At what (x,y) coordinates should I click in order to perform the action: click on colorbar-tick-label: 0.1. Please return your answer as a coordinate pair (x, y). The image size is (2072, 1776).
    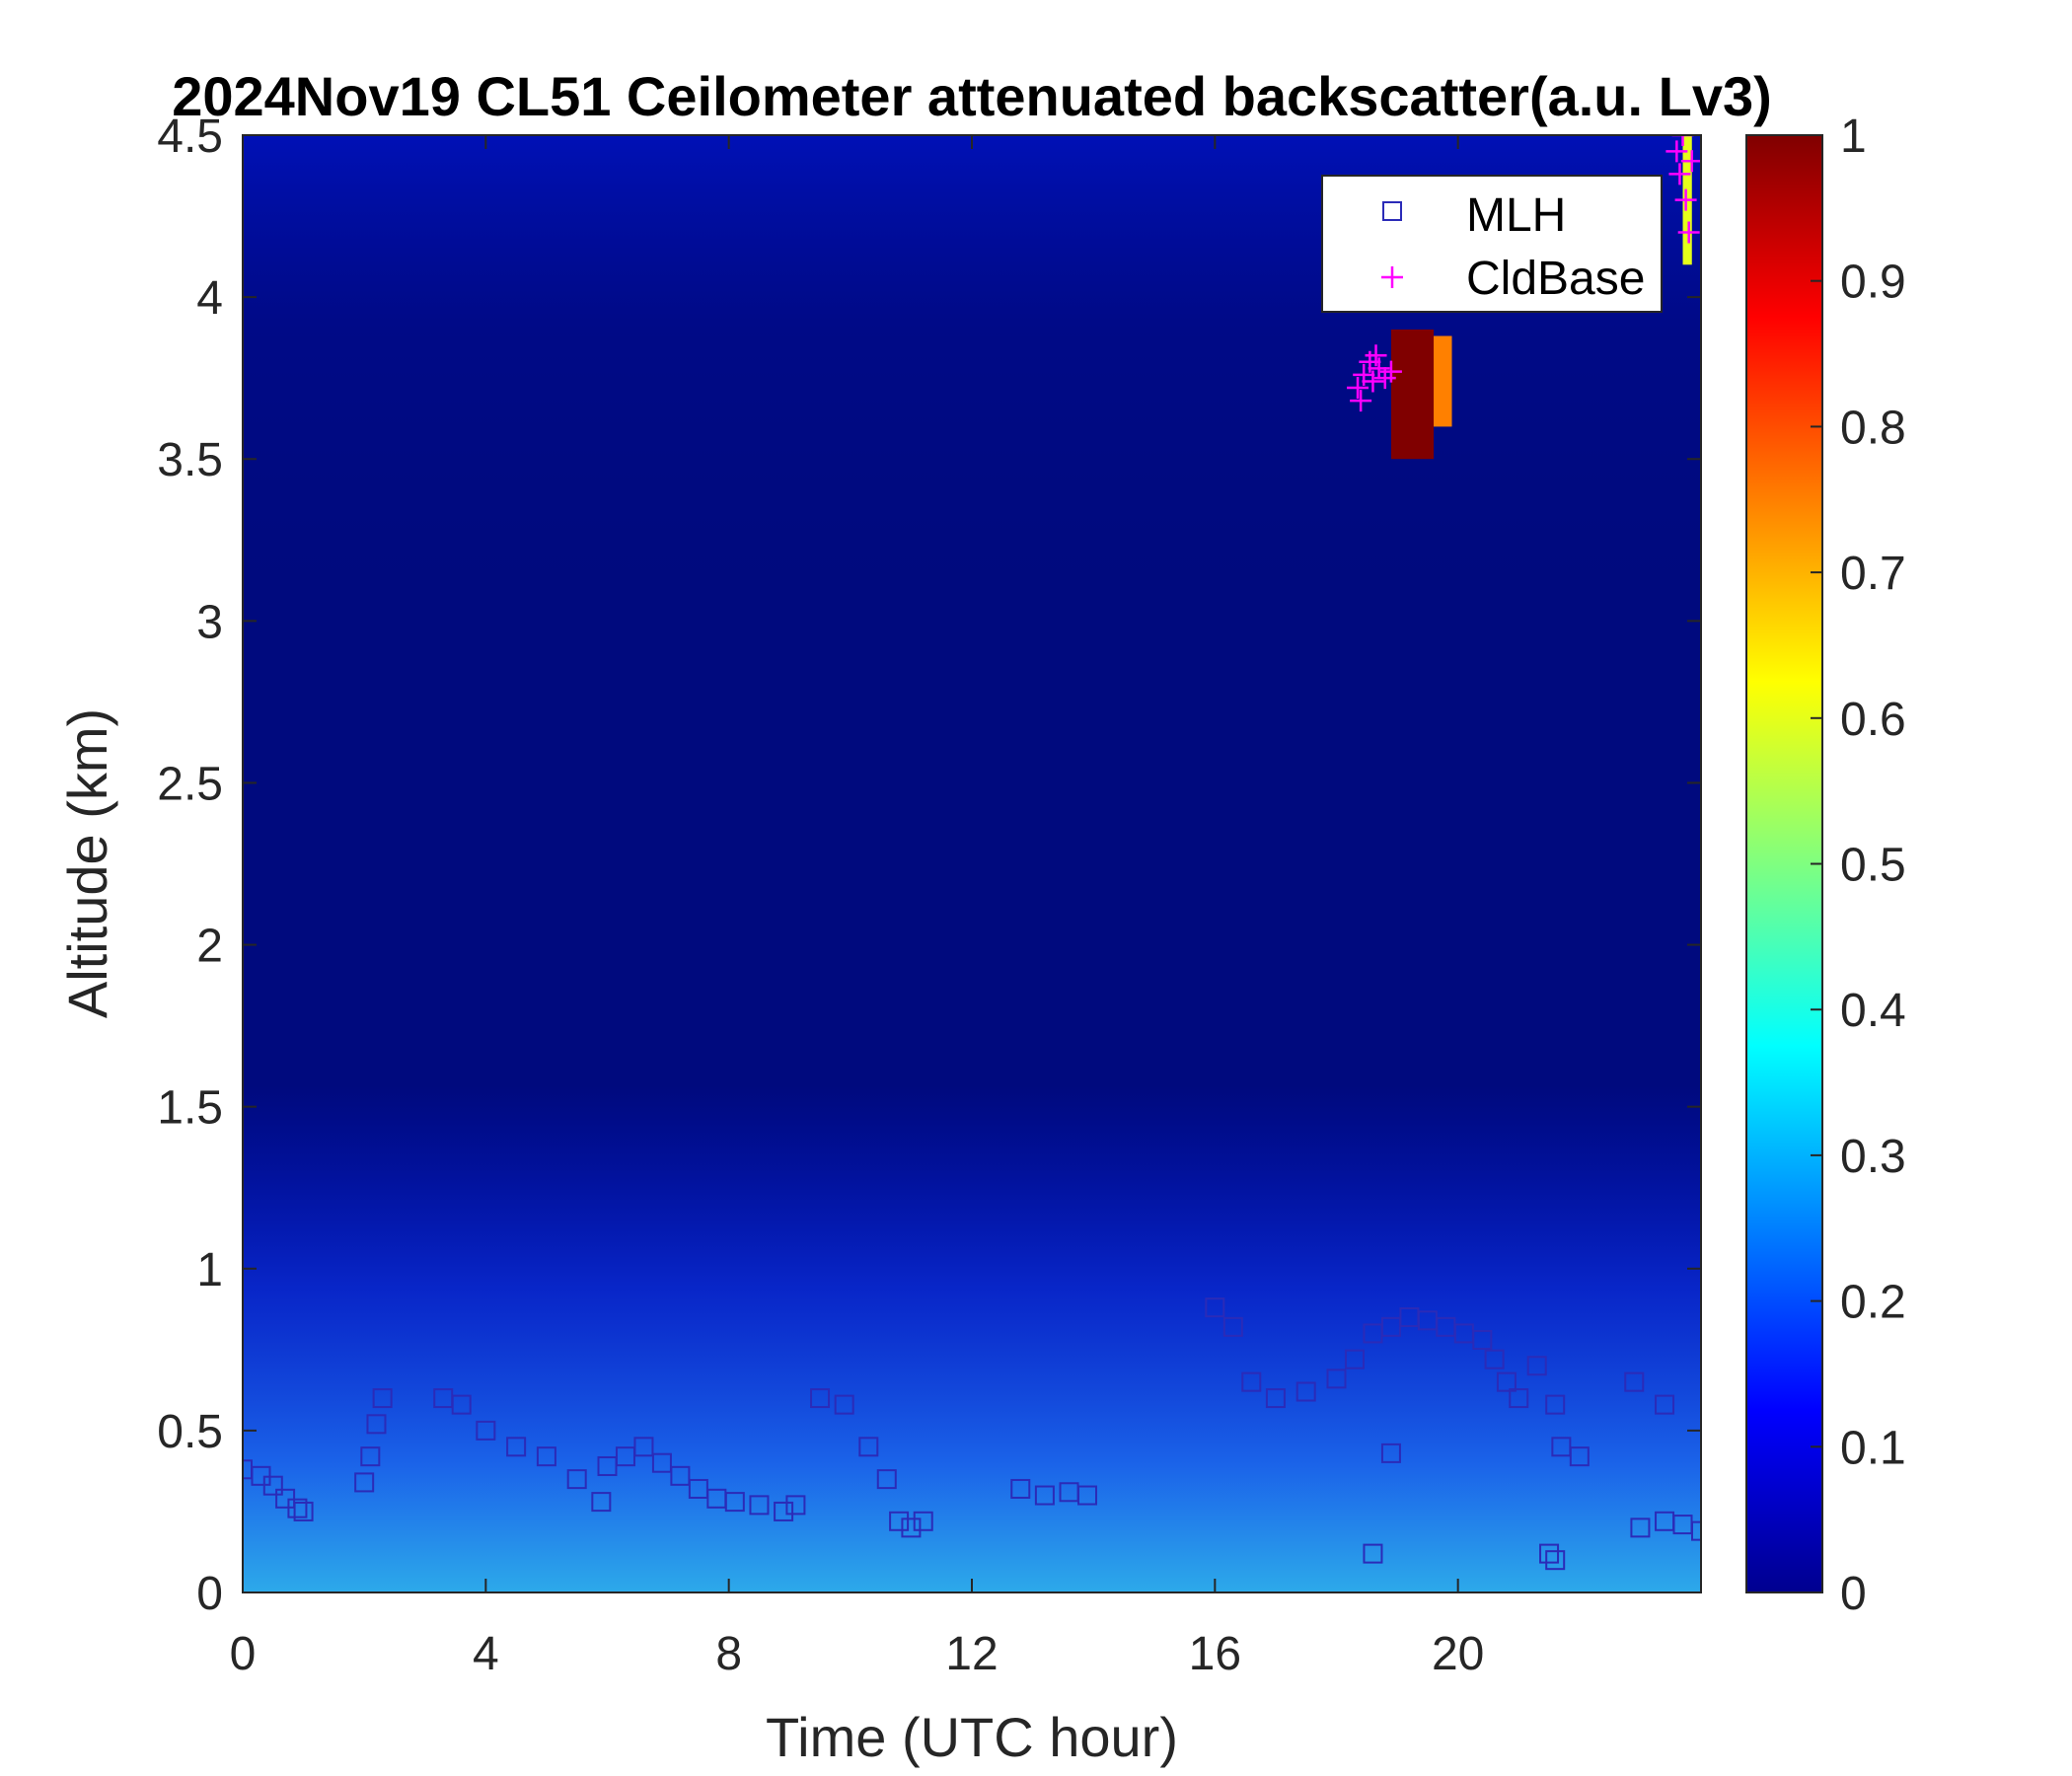
    Looking at the image, I should click on (1873, 1448).